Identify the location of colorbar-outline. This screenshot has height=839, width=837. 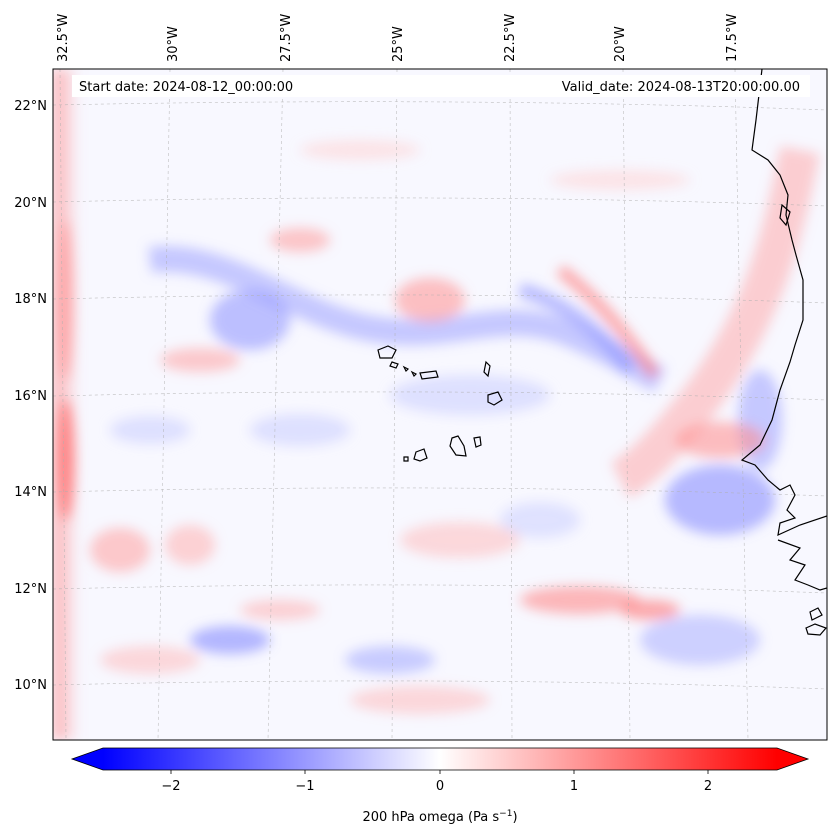
(440, 759).